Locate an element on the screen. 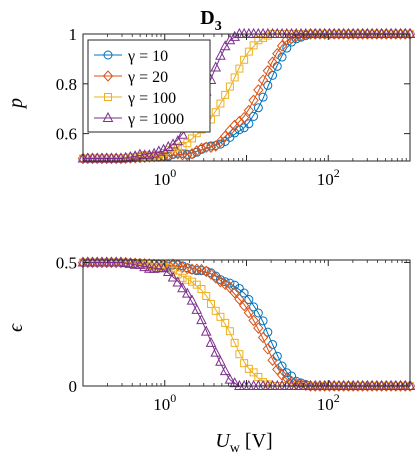 The width and height of the screenshot is (415, 461). chart-title-subscript: 3 is located at coordinates (218, 26).